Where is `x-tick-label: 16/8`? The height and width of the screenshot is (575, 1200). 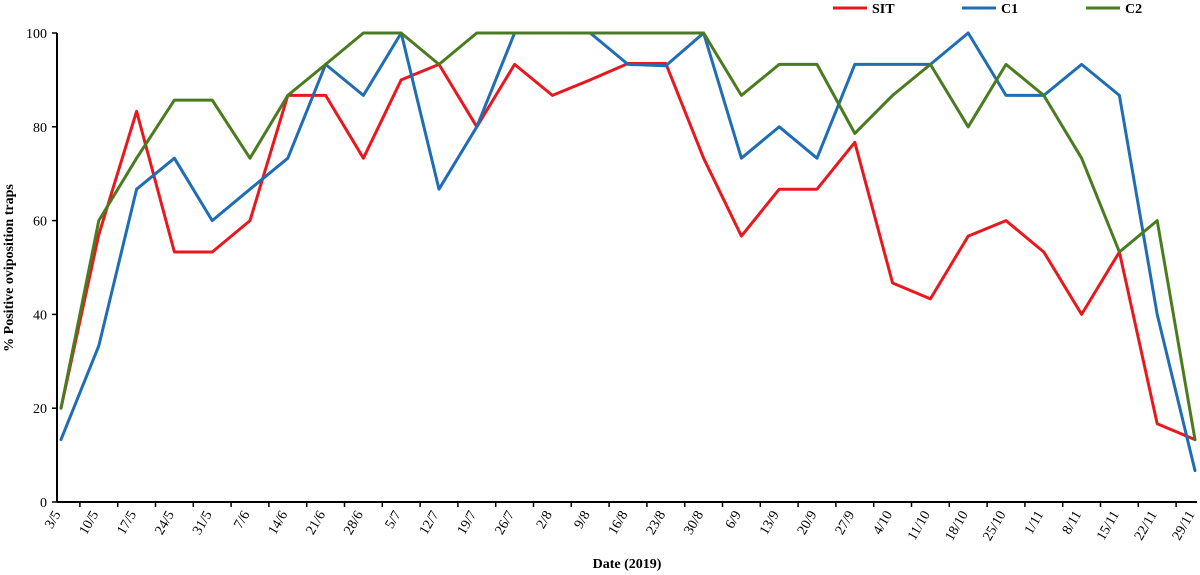 x-tick-label: 16/8 is located at coordinates (618, 523).